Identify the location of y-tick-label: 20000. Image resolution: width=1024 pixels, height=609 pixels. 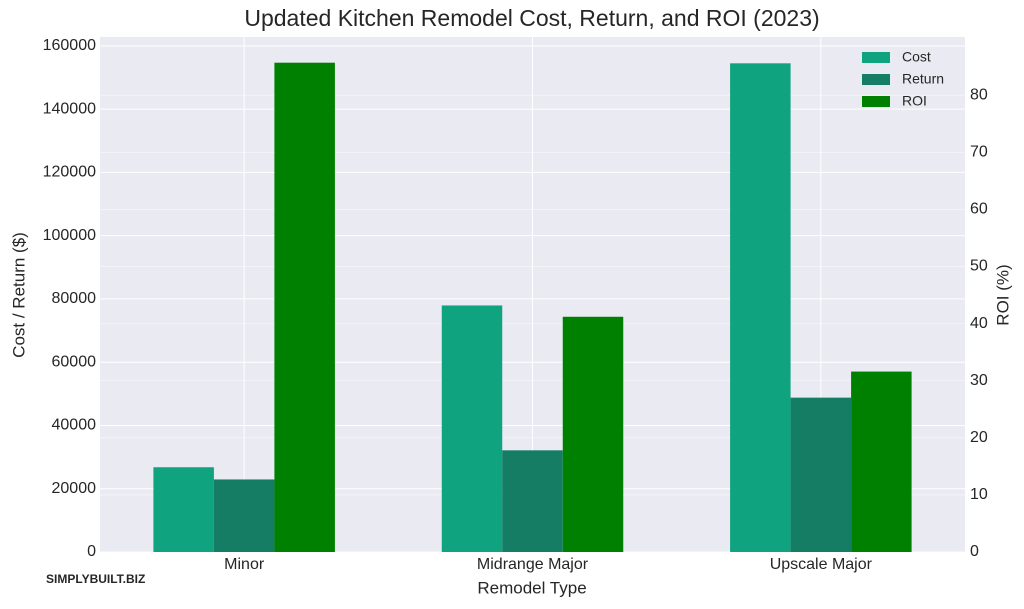
(74, 488).